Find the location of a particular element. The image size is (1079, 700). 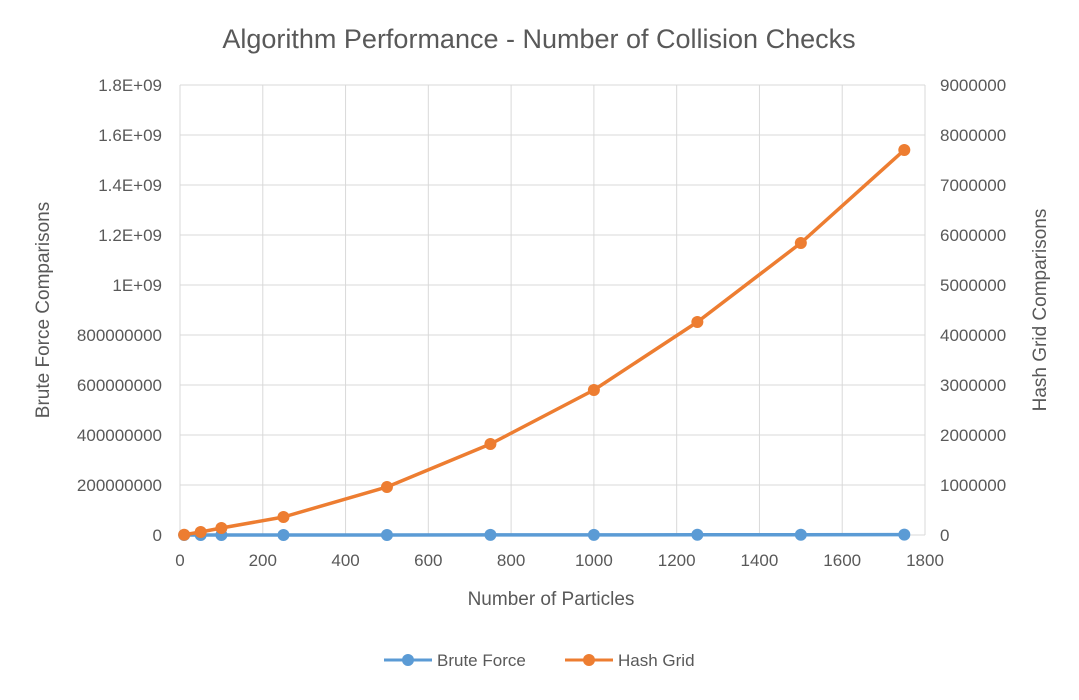

x-tick-label: 1800 is located at coordinates (925, 560).